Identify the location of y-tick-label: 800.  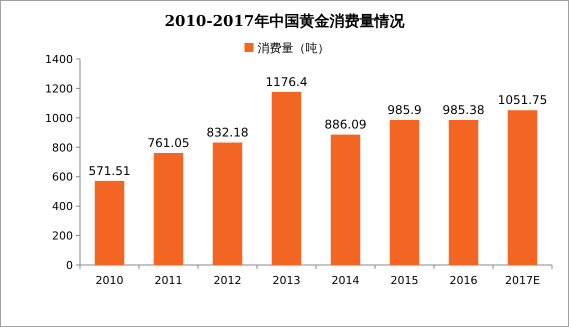
(62, 147).